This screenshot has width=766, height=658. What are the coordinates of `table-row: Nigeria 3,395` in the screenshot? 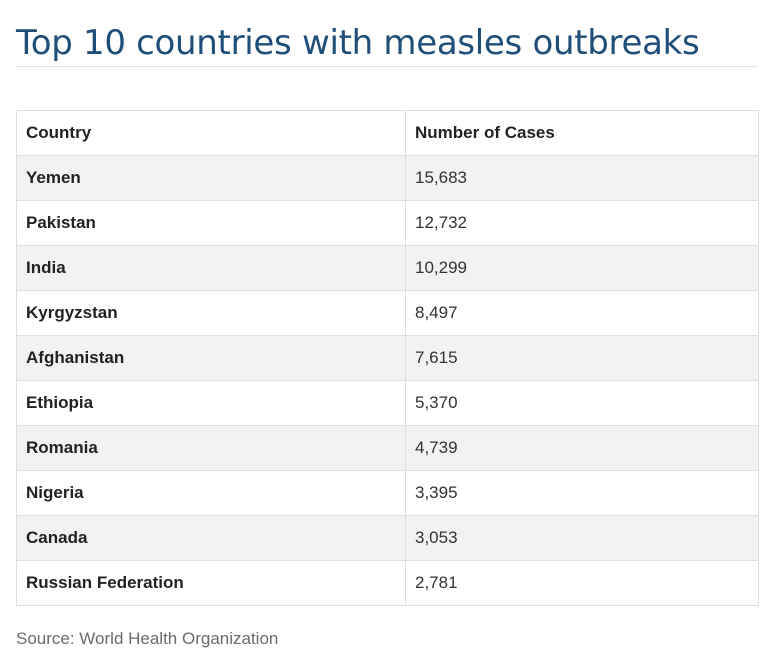 It's located at (387, 493).